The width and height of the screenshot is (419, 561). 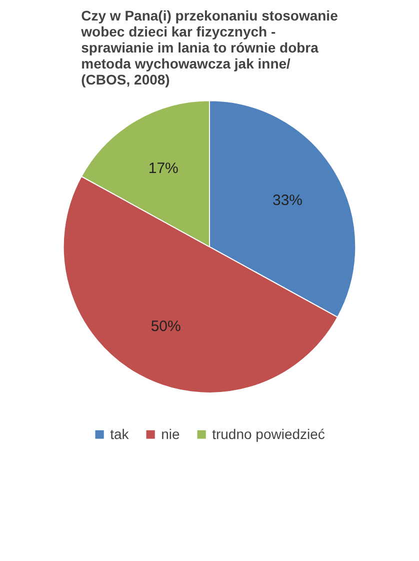 What do you see at coordinates (171, 434) in the screenshot?
I see `legend-label: nie` at bounding box center [171, 434].